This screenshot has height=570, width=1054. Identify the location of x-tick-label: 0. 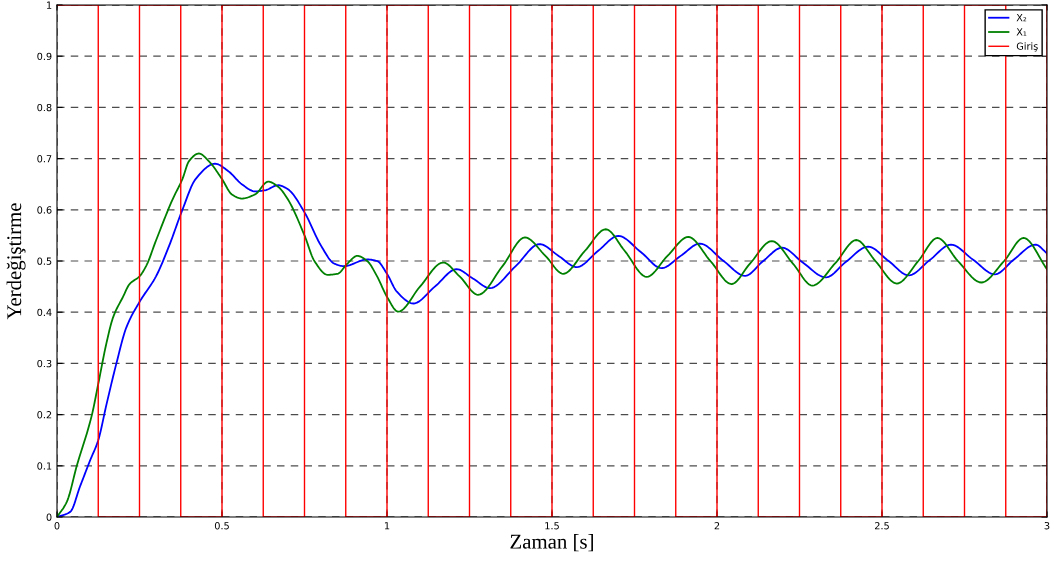
(57, 526).